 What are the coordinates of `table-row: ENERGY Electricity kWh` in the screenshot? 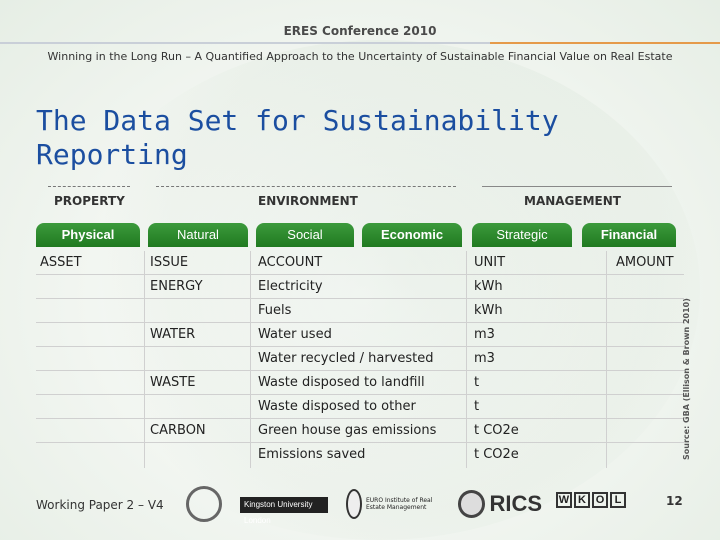 It's located at (360, 287).